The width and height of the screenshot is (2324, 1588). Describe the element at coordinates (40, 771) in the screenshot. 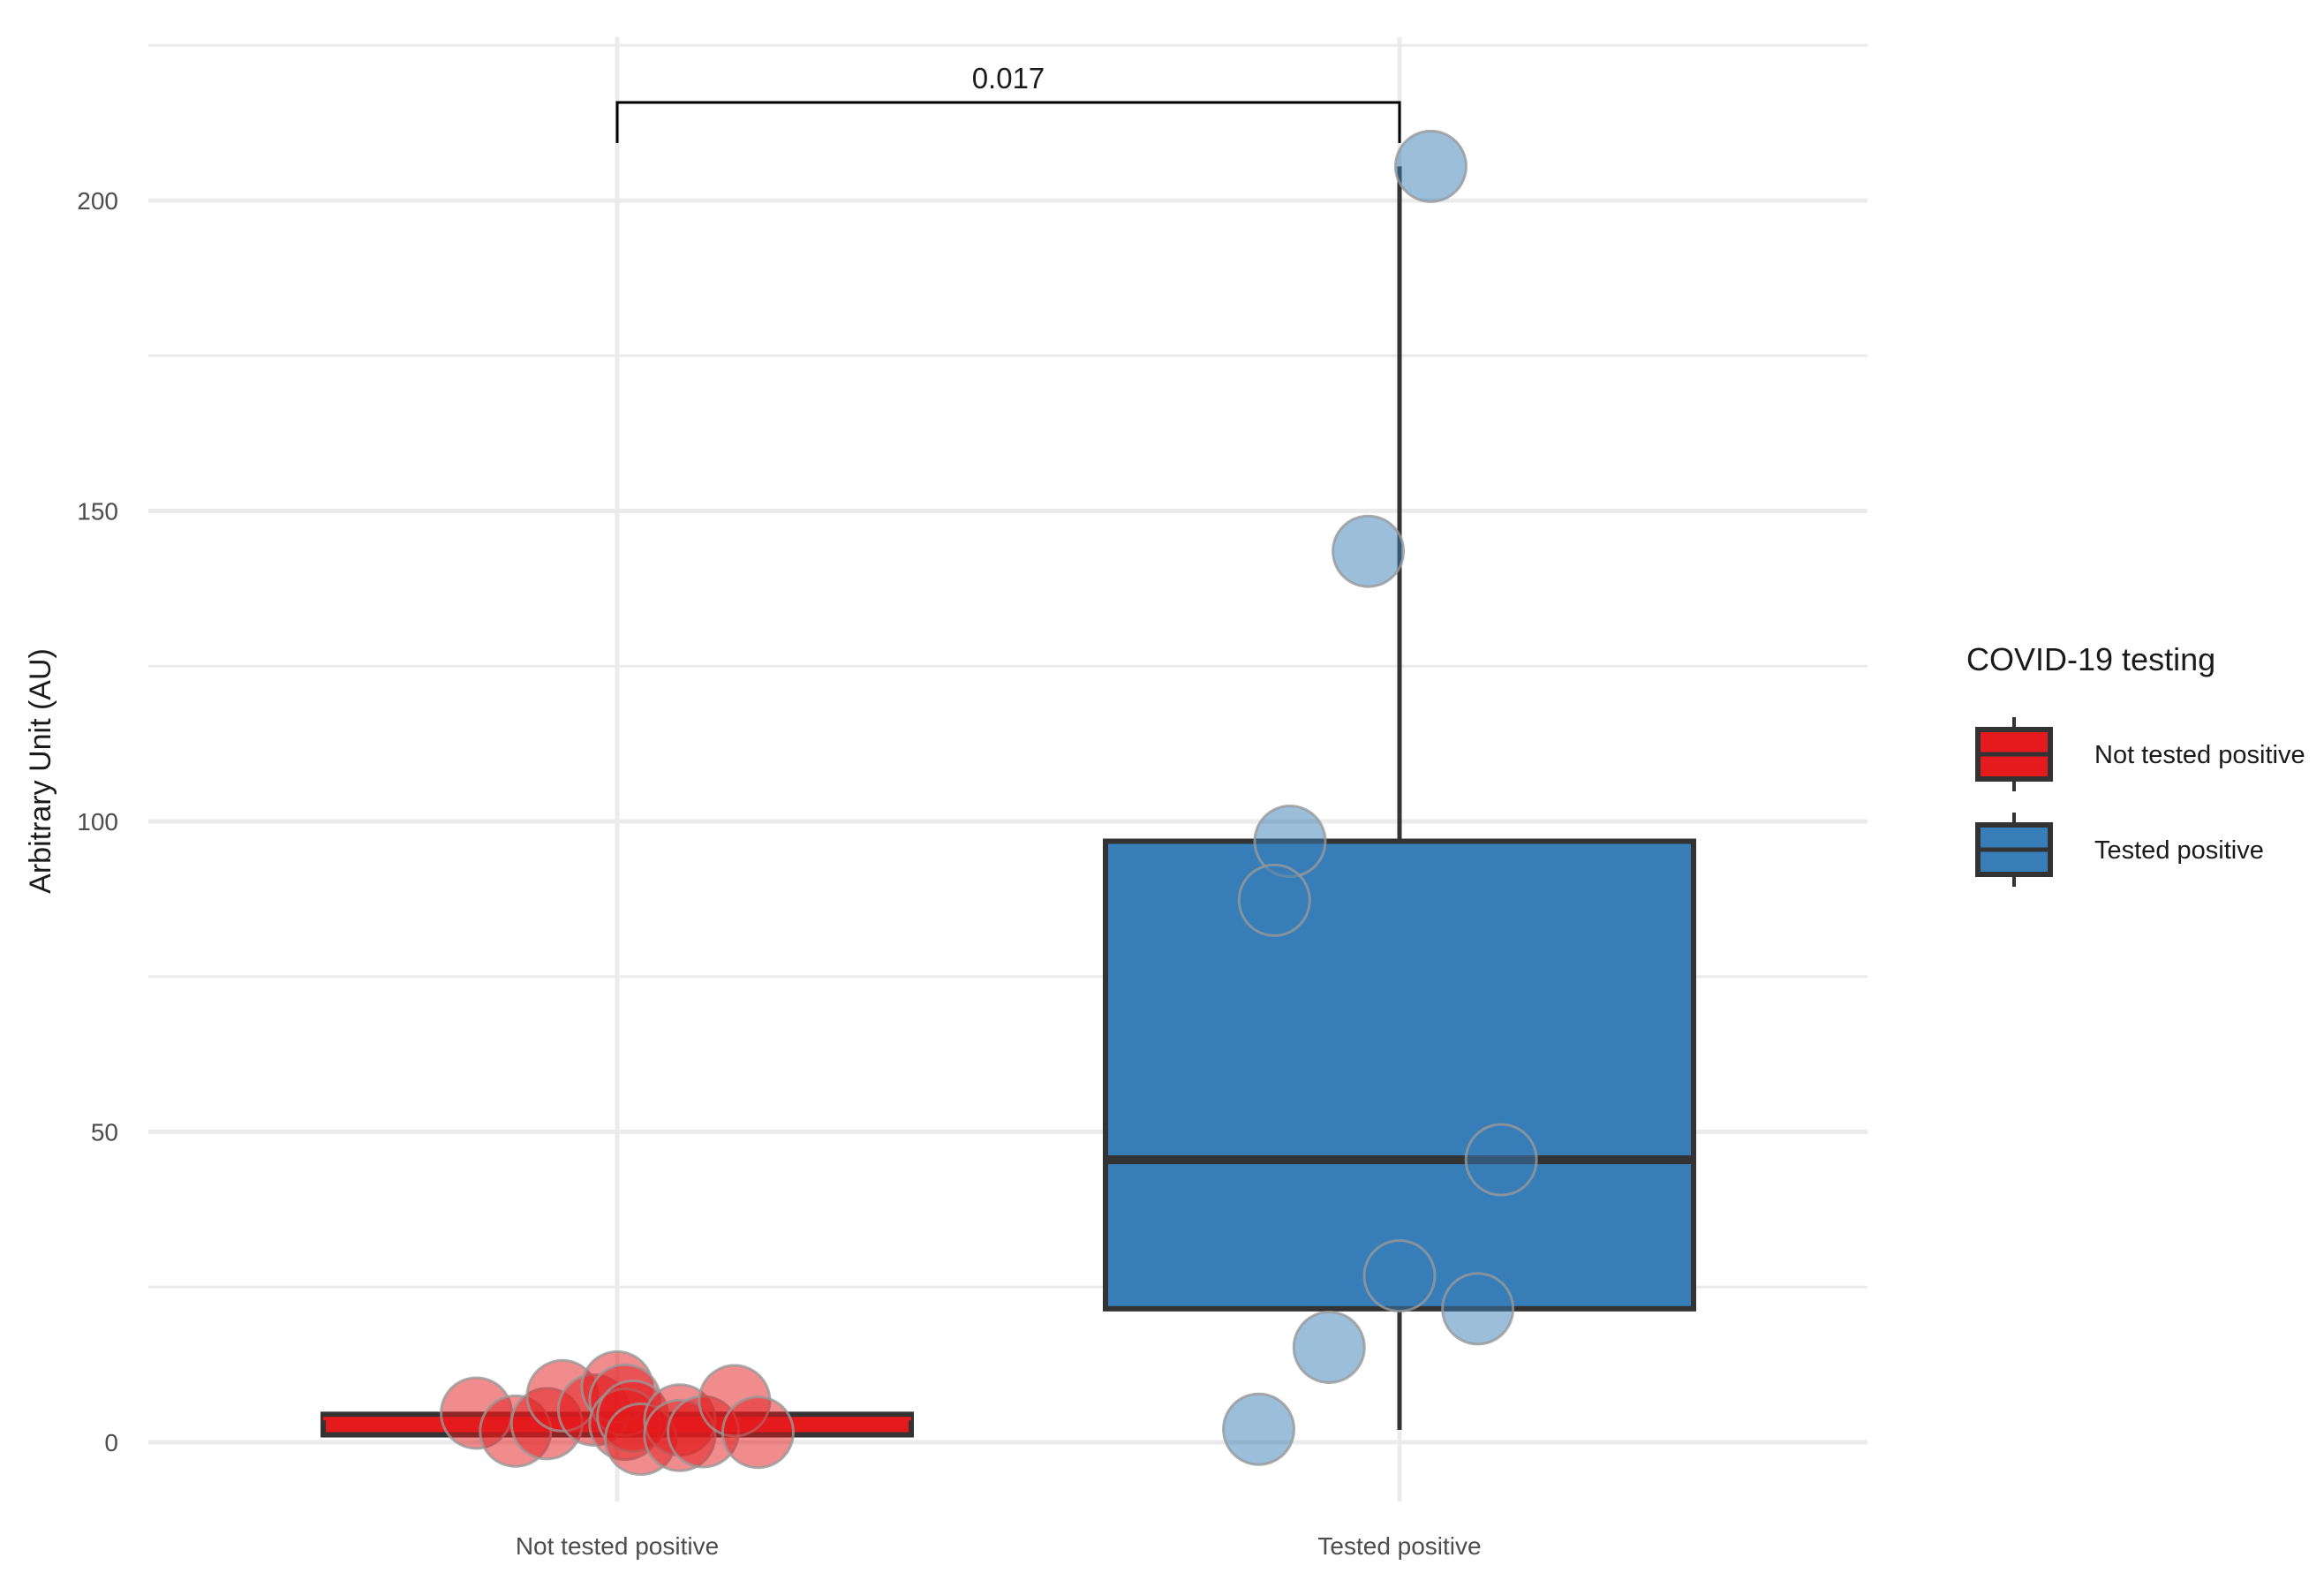

I see `y-axis-title: Arbitrary Unit (AU)` at that location.